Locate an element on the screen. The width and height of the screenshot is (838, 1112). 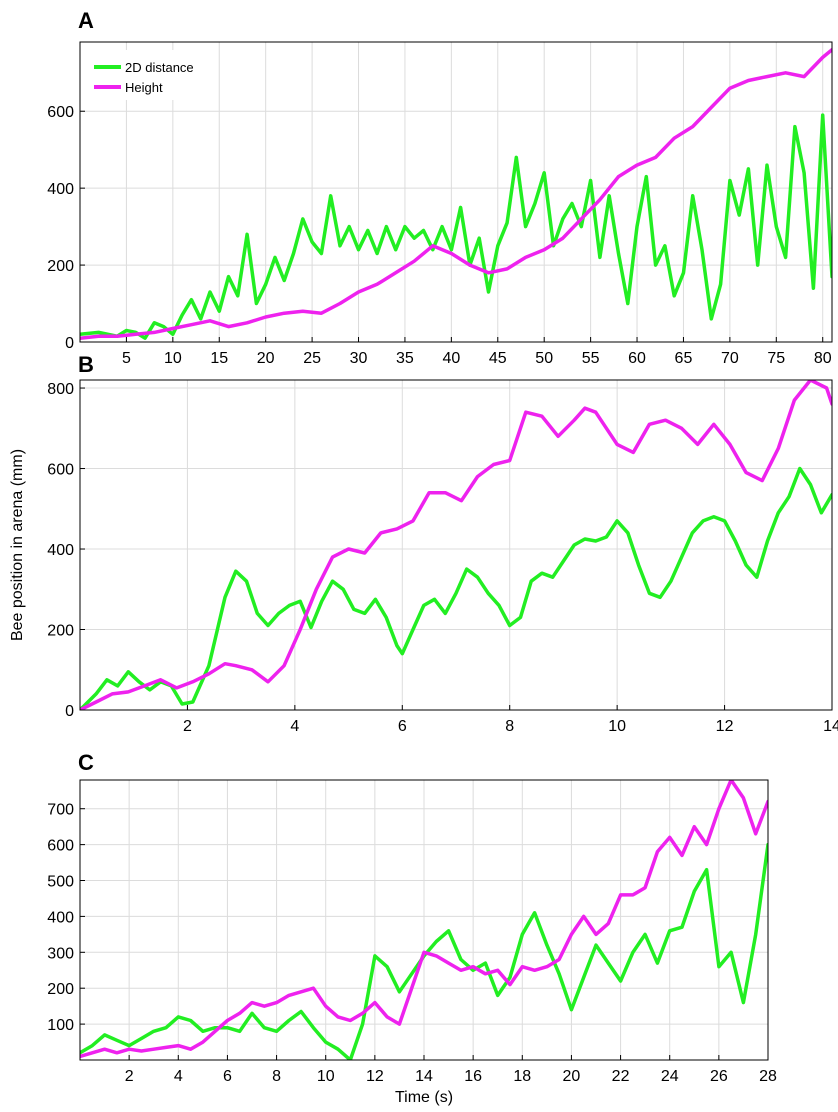
panel-b-y-tick-label-600: 600 is located at coordinates (60, 470).